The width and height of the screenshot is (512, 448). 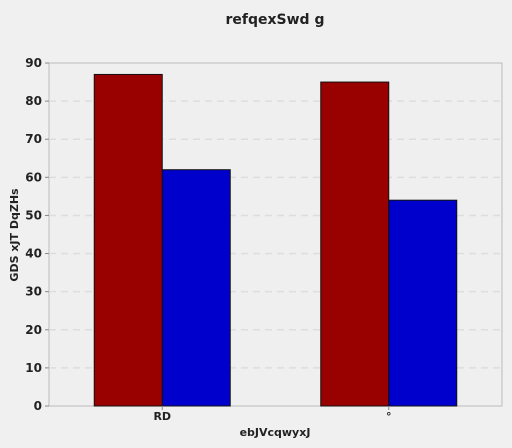 I want to click on x-axis-label: ebJVcqwyxJ, so click(x=275, y=432).